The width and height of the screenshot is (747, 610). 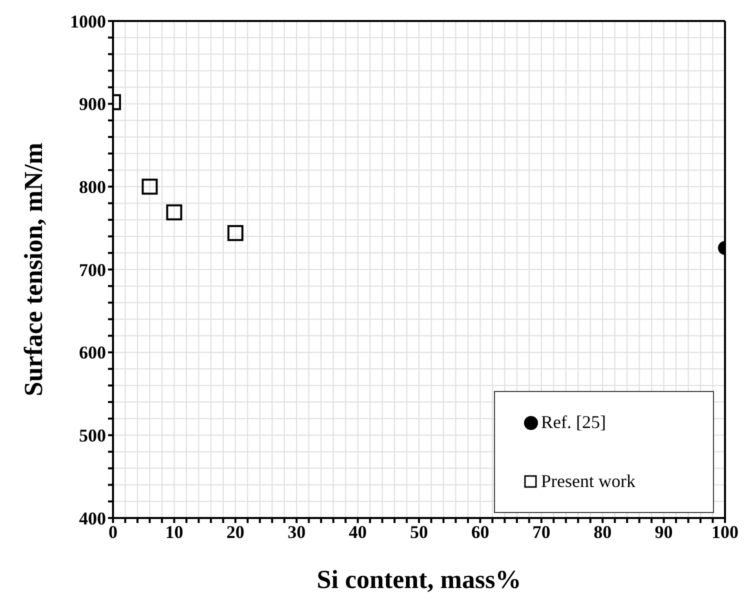 I want to click on y-tick-label: 600, so click(x=92, y=352).